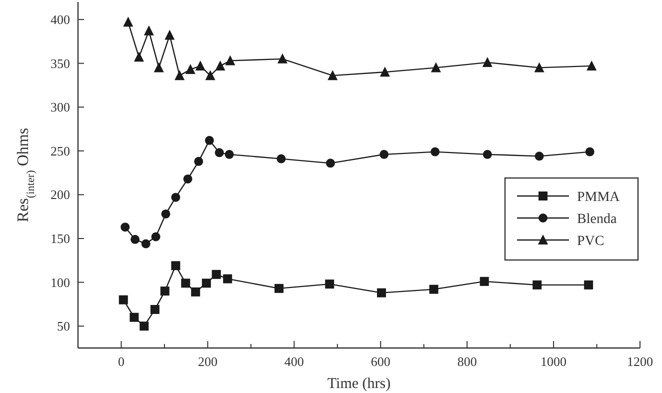 This screenshot has width=662, height=393. What do you see at coordinates (640, 361) in the screenshot?
I see `x-tick-label: 1200` at bounding box center [640, 361].